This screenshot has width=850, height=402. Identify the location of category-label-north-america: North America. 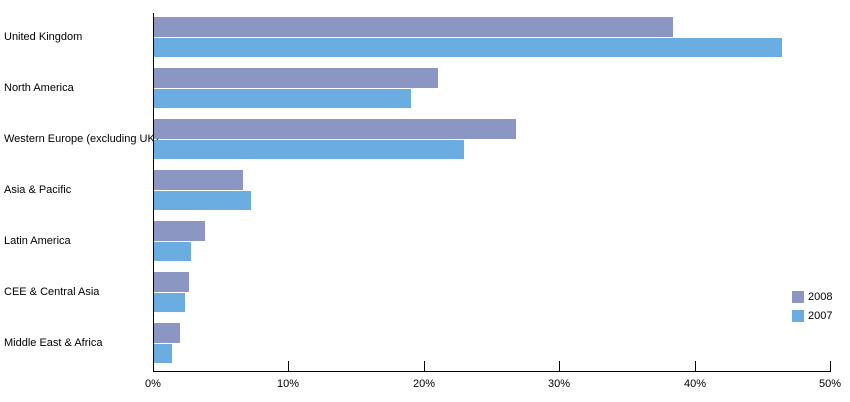
(39, 88).